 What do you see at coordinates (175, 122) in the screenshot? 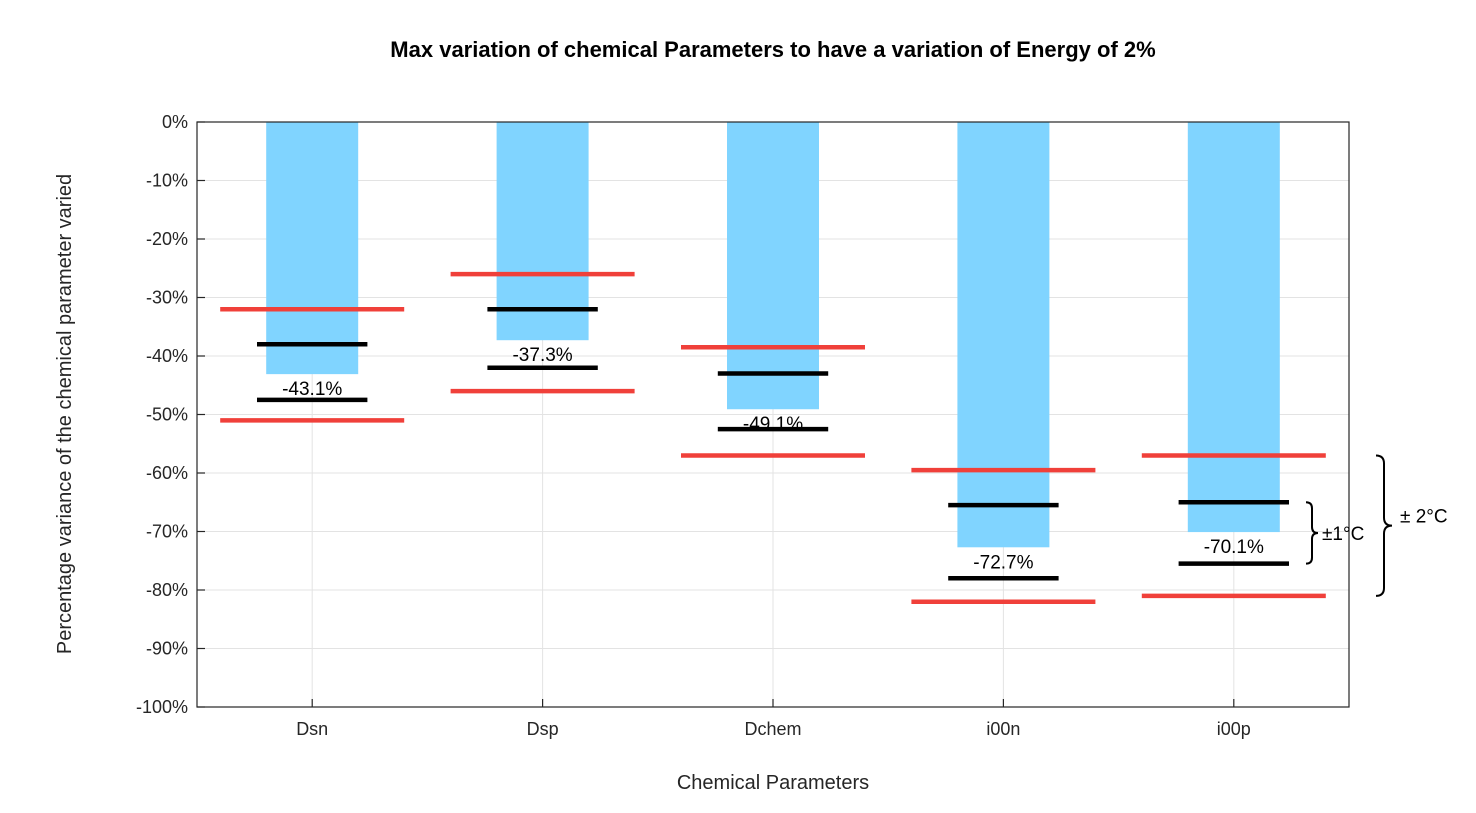
I see `y-tick-label: 0%` at bounding box center [175, 122].